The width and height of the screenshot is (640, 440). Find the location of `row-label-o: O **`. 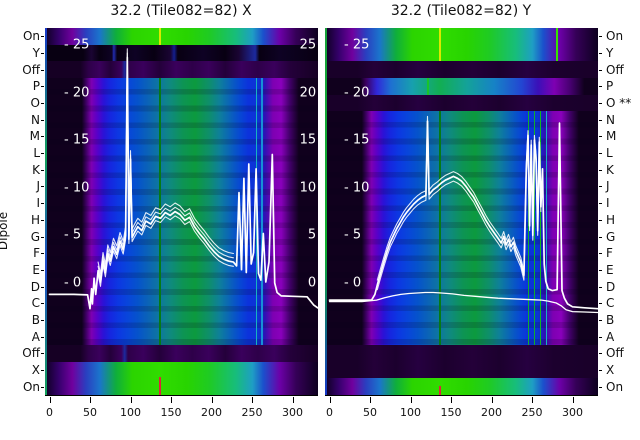

row-label-o: O ** is located at coordinates (619, 103).